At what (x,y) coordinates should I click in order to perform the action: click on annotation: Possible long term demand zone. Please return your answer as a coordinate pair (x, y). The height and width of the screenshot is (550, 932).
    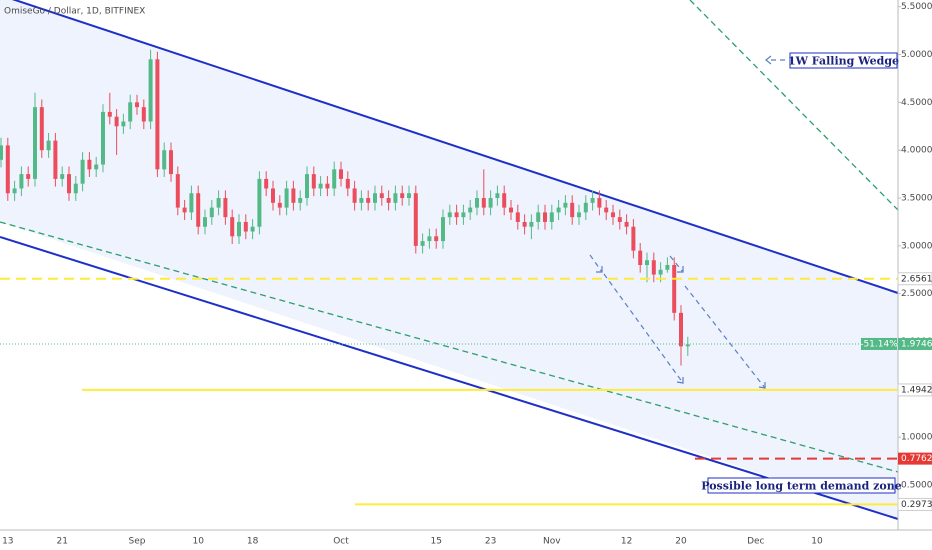
    Looking at the image, I should click on (801, 486).